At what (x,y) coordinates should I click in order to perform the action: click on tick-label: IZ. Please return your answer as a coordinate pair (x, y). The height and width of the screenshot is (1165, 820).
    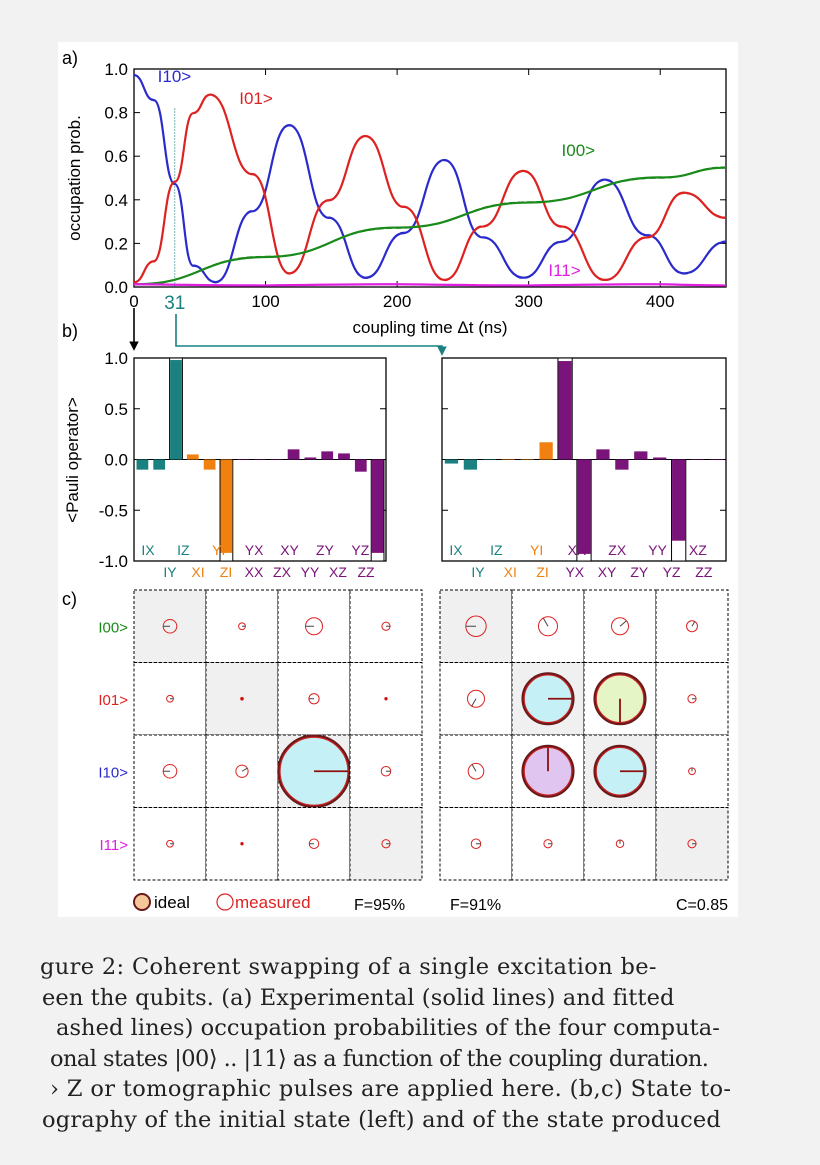
    Looking at the image, I should click on (496, 550).